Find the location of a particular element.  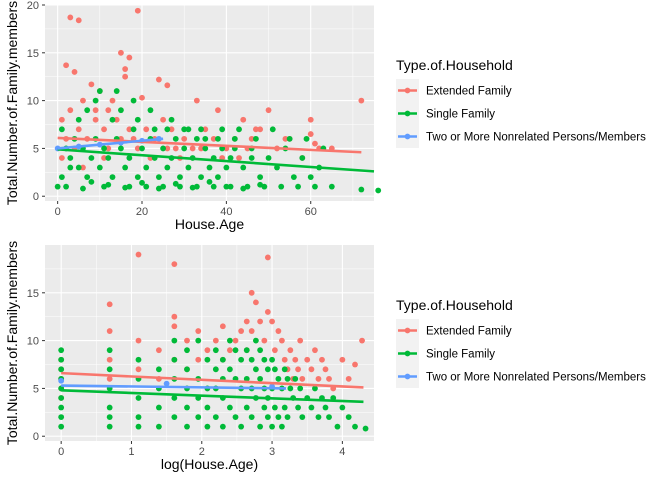

x-tick-label: 3 is located at coordinates (272, 452).